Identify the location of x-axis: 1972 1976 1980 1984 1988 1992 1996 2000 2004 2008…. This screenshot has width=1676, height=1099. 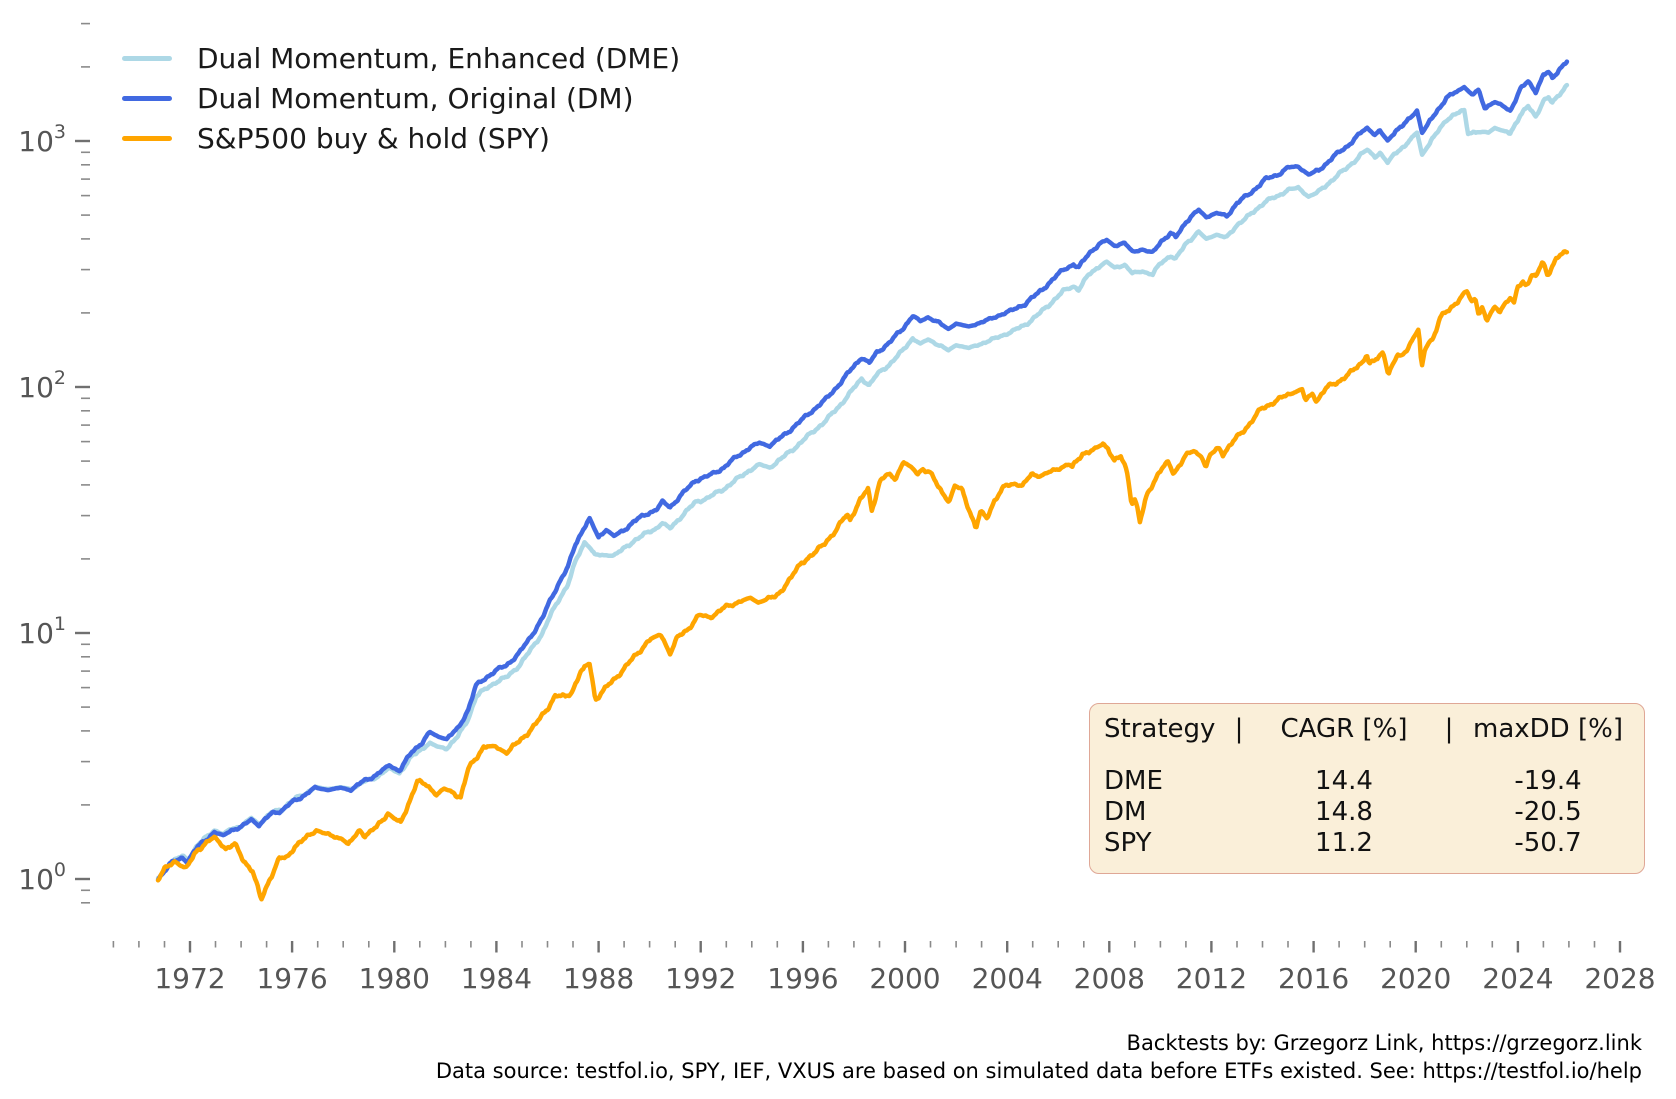
(884, 968).